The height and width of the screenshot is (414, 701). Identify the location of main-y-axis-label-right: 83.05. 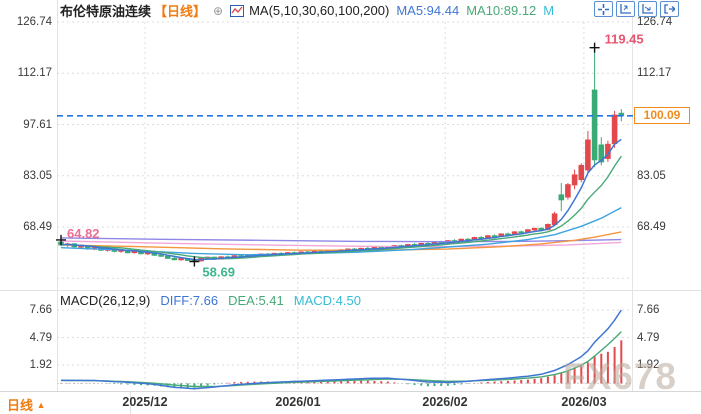
(651, 176).